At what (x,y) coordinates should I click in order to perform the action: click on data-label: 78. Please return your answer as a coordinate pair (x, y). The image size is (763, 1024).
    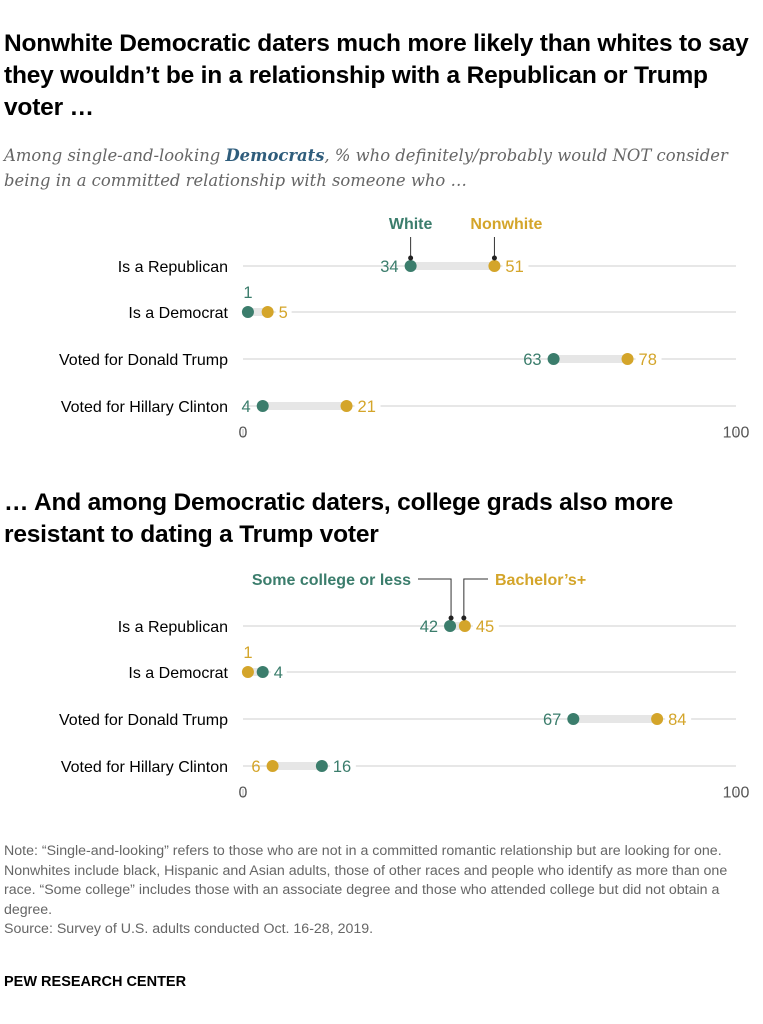
    Looking at the image, I should click on (648, 360).